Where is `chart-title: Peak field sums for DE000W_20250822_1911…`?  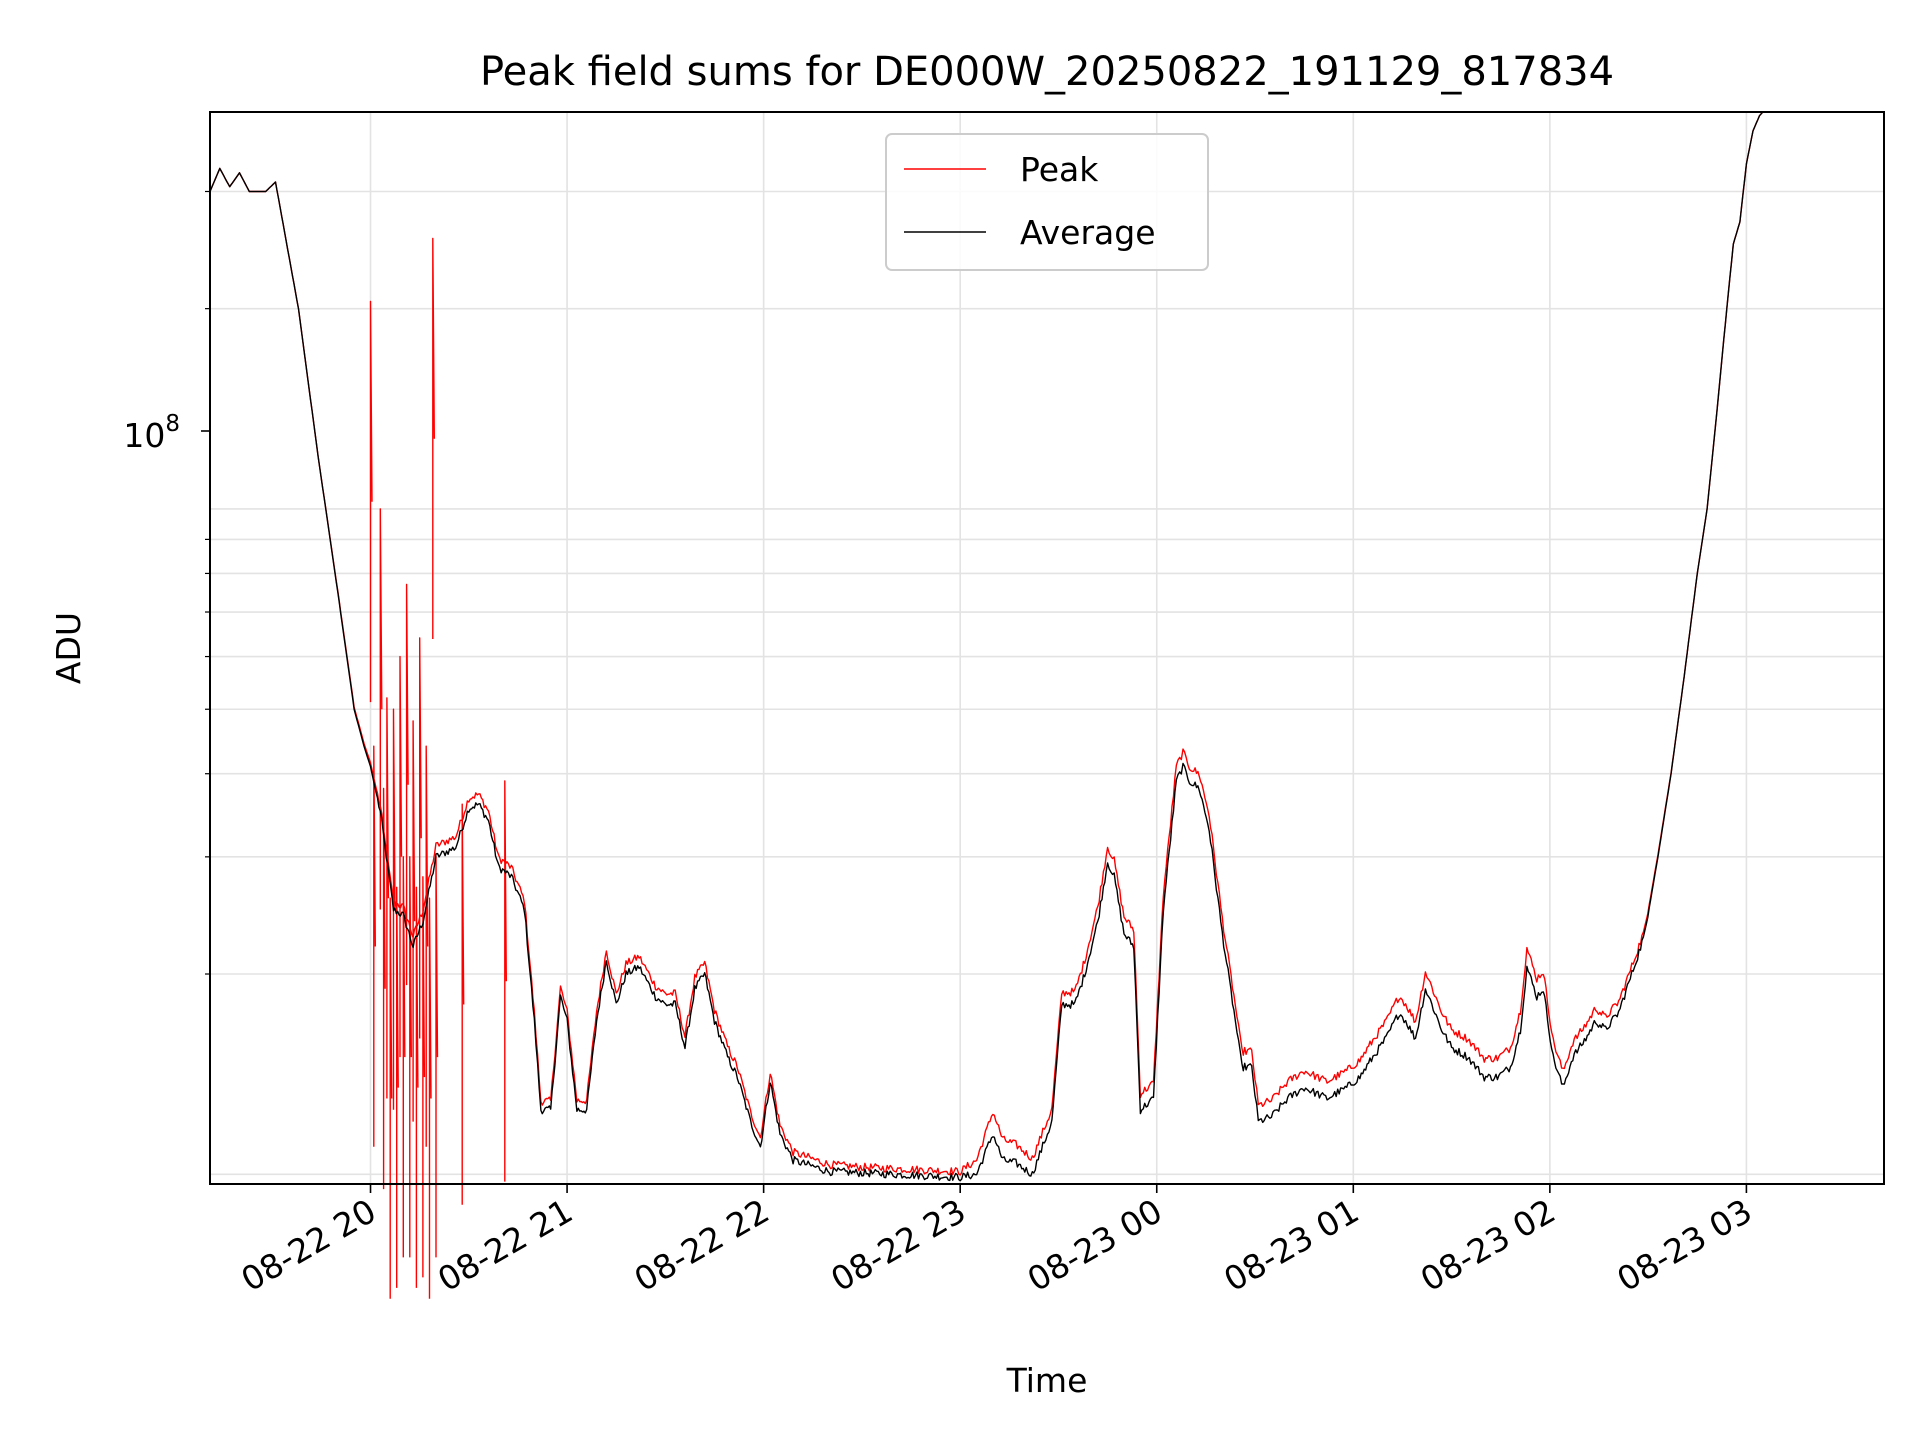
chart-title: Peak field sums for DE000W_20250822_1911… is located at coordinates (1047, 72).